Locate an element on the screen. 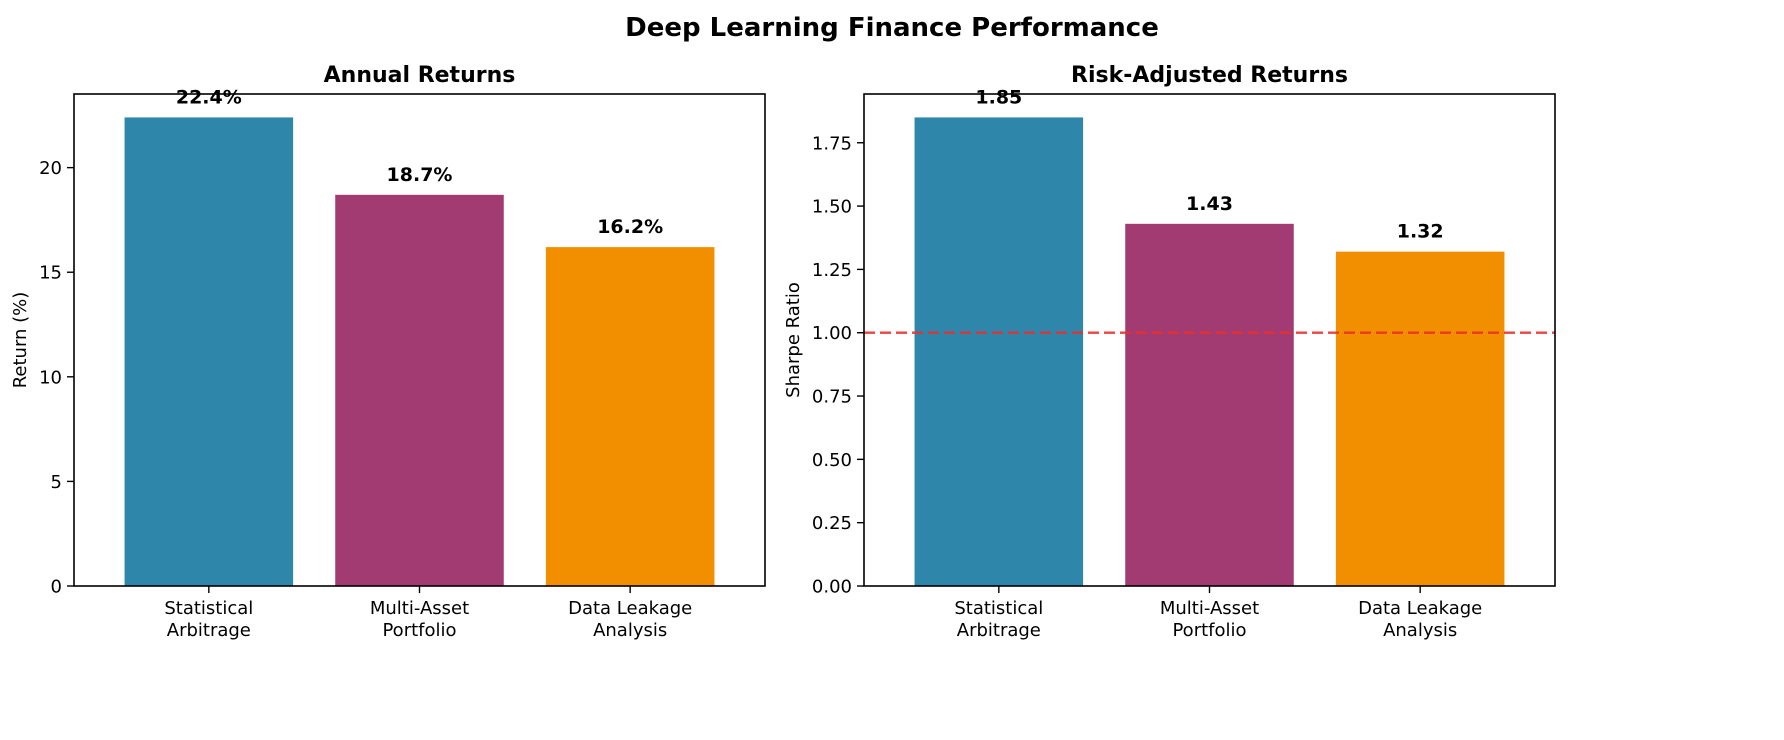  chart1-bar-multi-asset-portfolio is located at coordinates (419, 390).